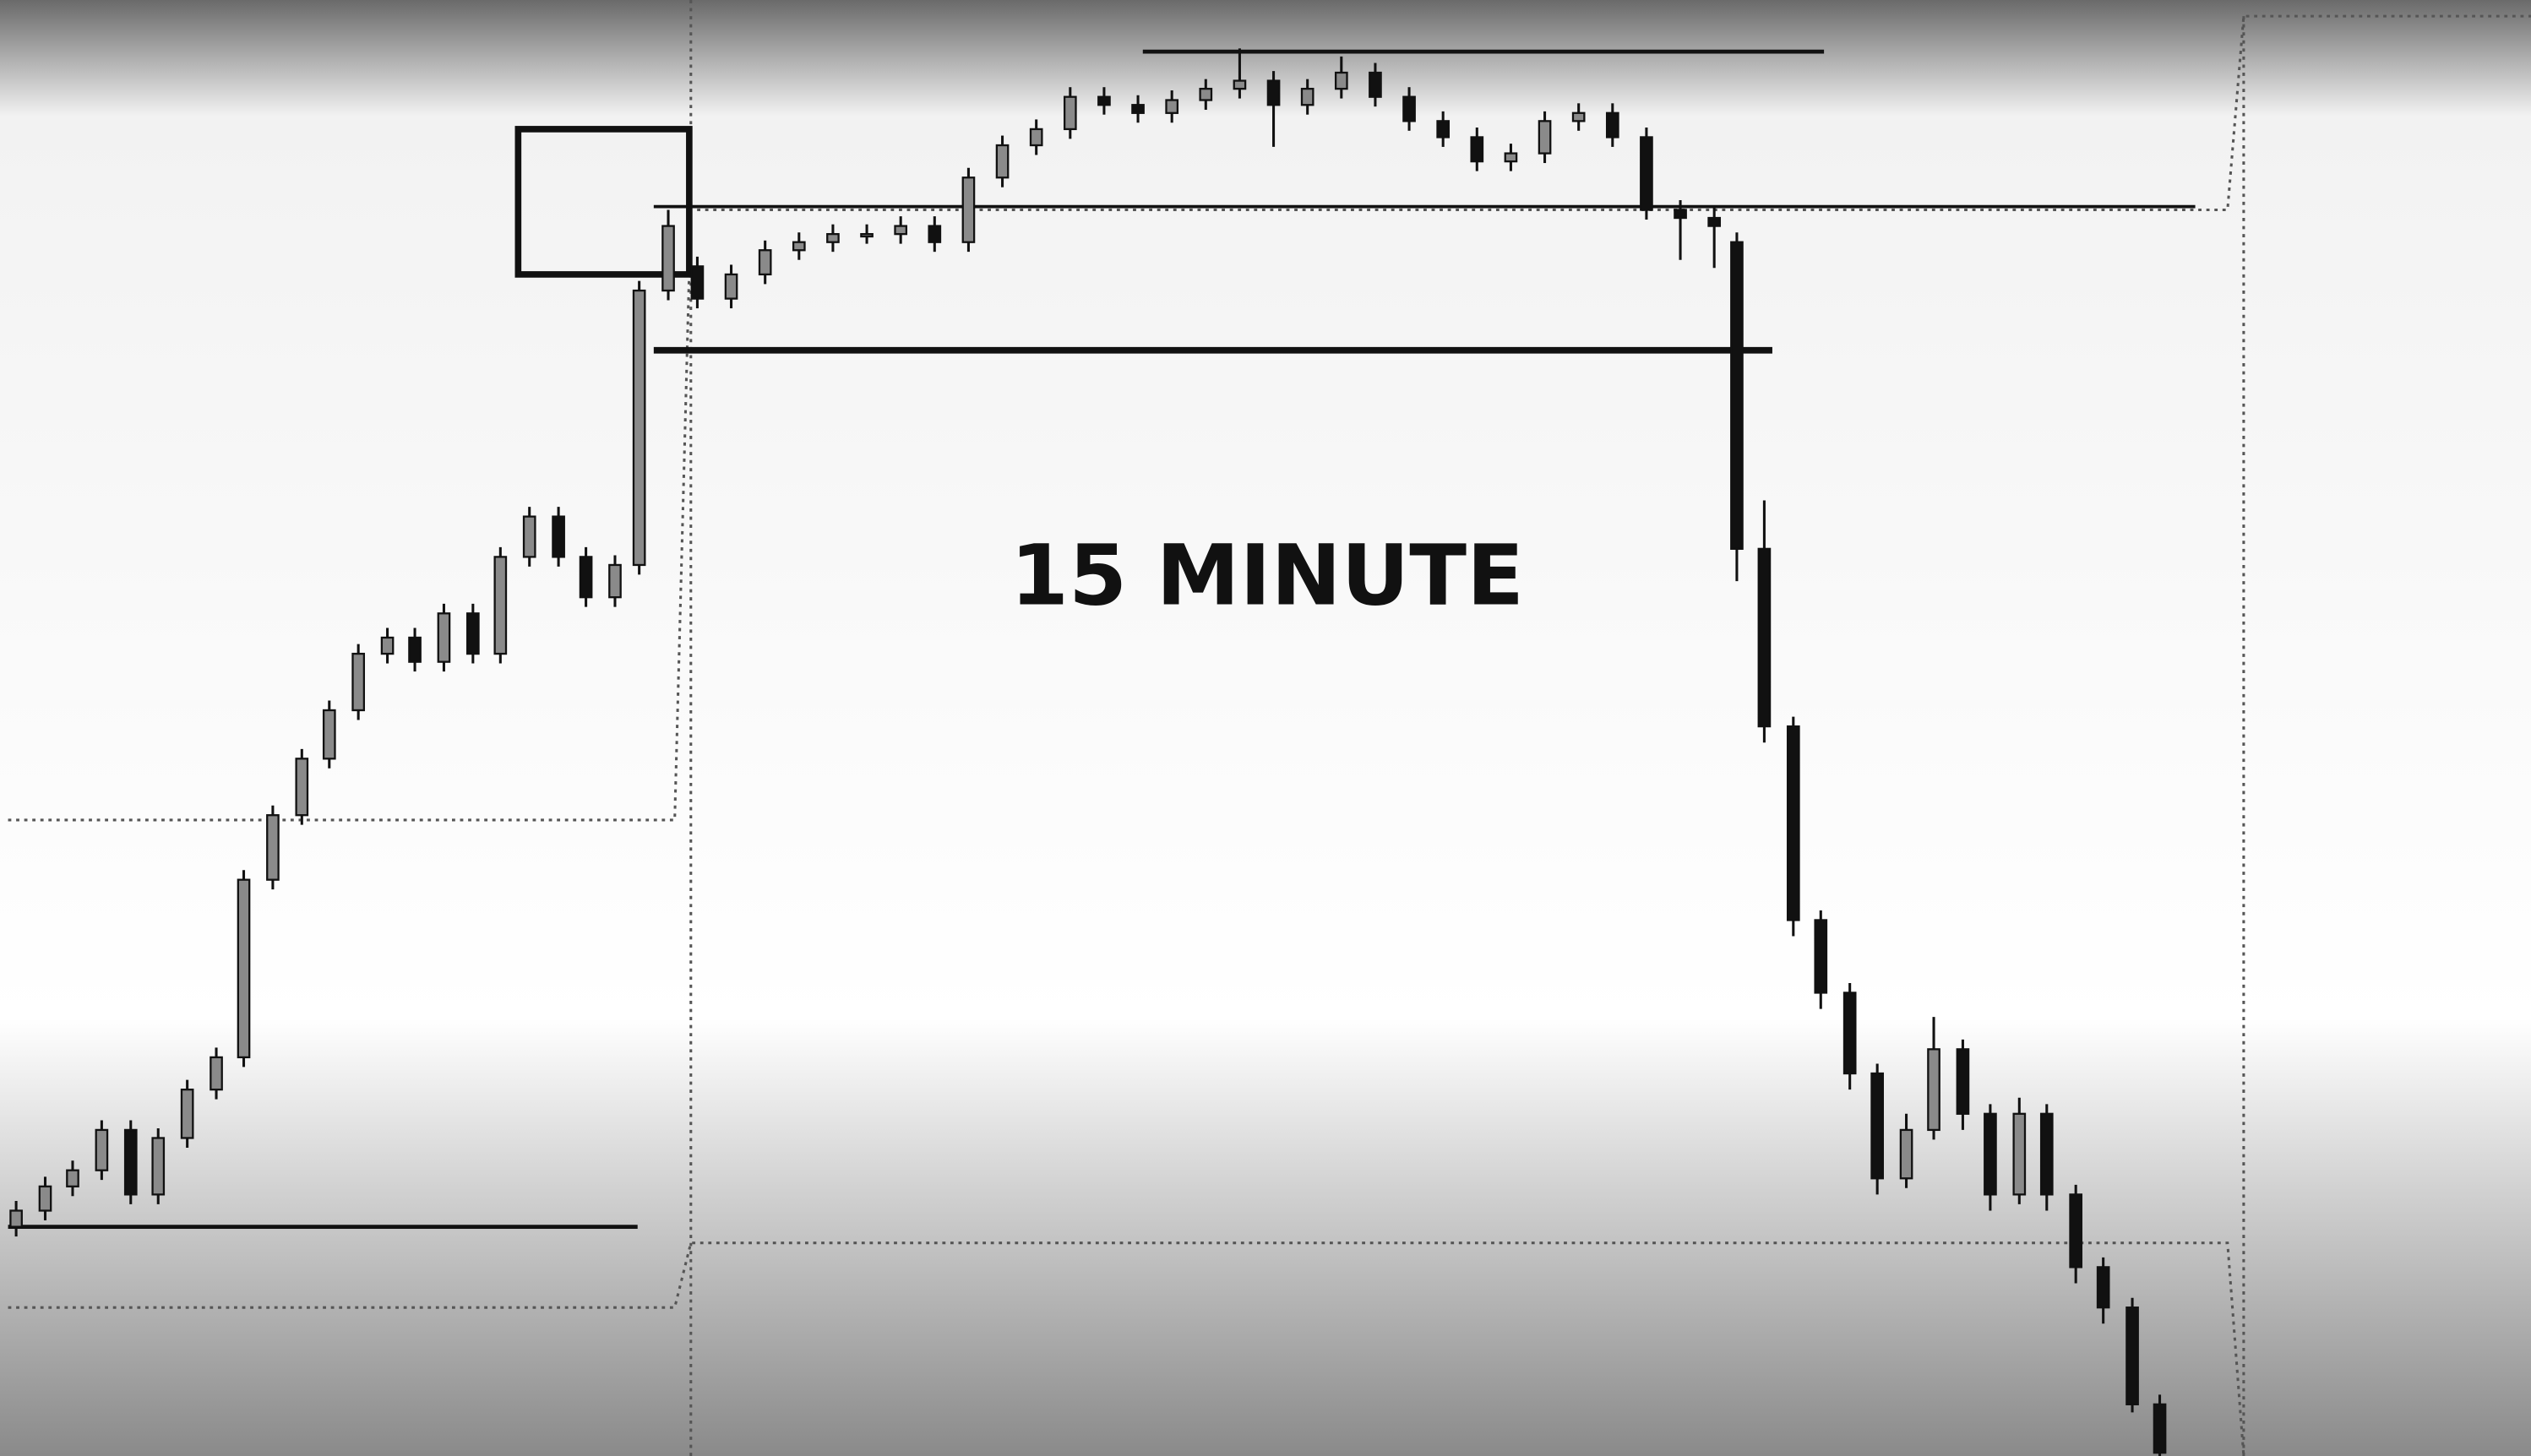  Describe the element at coordinates (1267, 575) in the screenshot. I see `chart-title: 15 MINUTE` at that location.